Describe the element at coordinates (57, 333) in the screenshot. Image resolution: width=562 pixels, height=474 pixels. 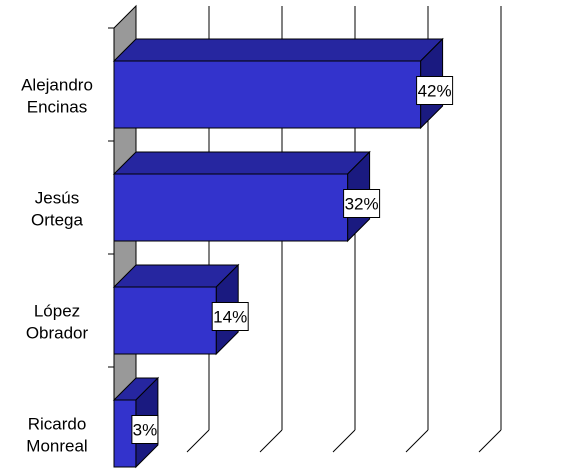
I see `category-label-line: Obrador` at that location.